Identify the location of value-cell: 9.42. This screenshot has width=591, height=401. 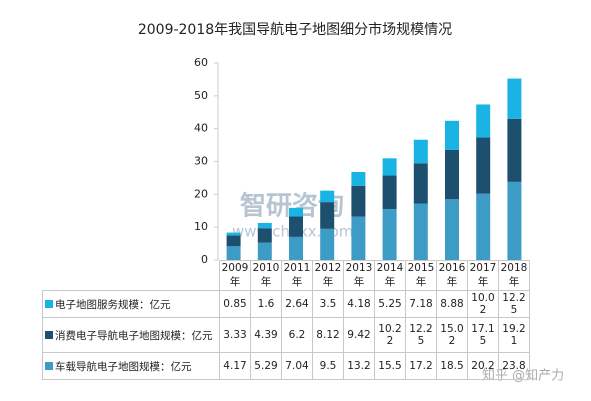
(359, 335).